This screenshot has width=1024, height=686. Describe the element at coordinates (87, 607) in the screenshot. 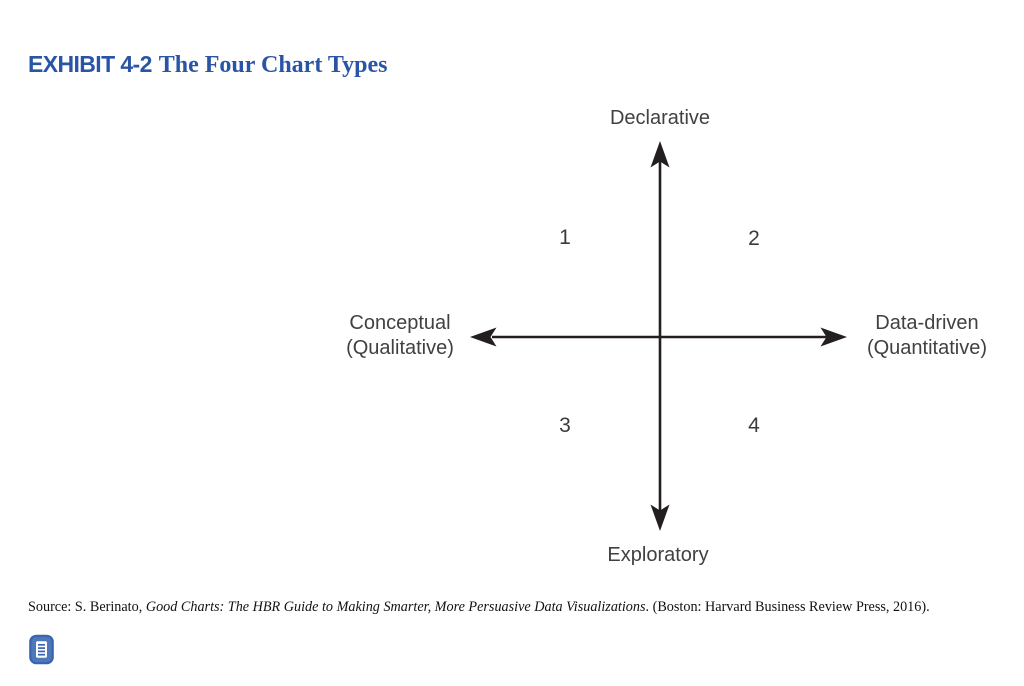

I see `source-prefix: Source: S. Berinato,` at that location.